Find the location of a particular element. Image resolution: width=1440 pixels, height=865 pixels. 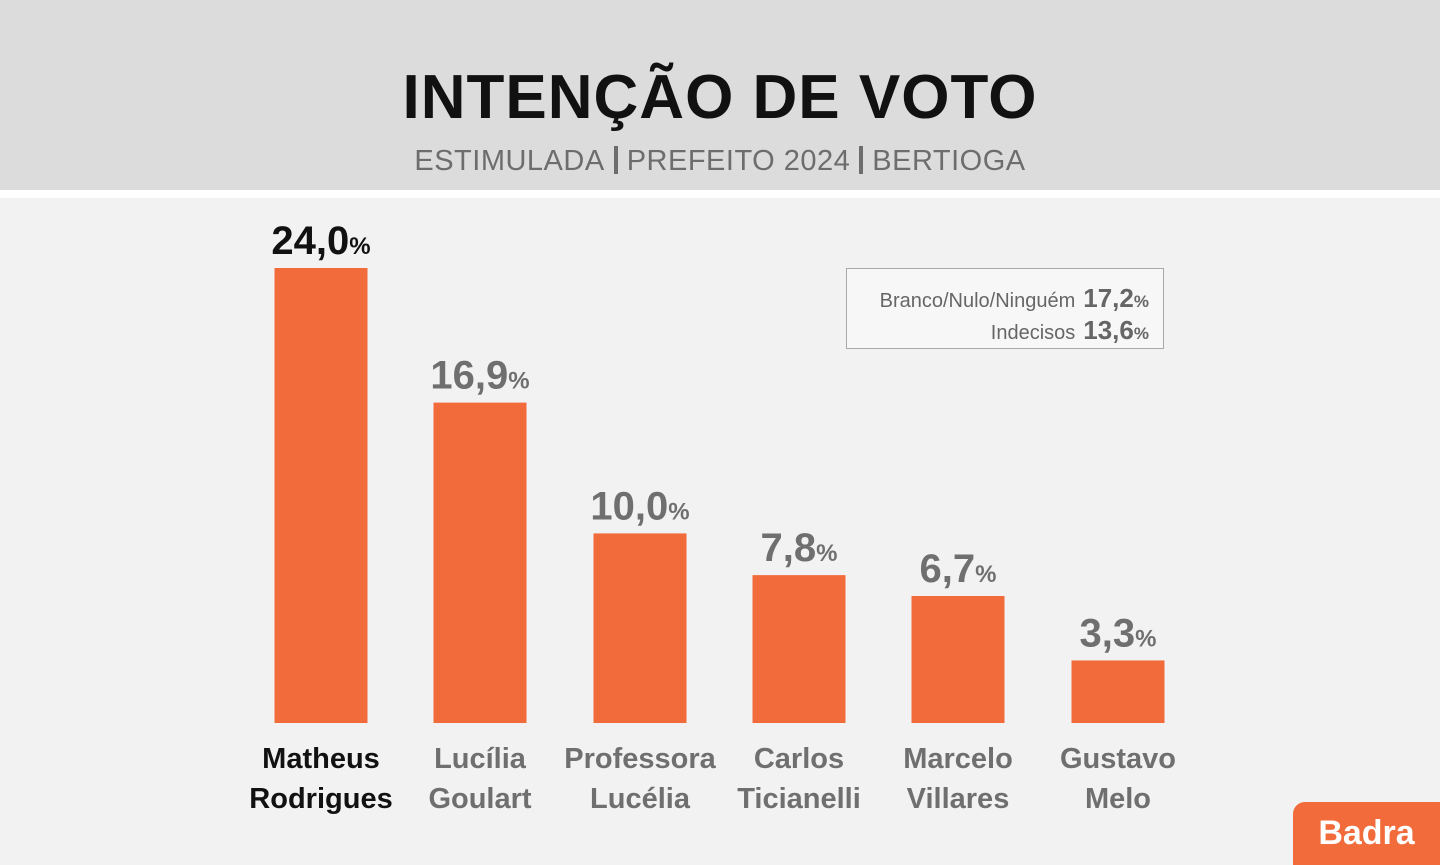

legend-value-blank-null: 17,2 is located at coordinates (1108, 298).